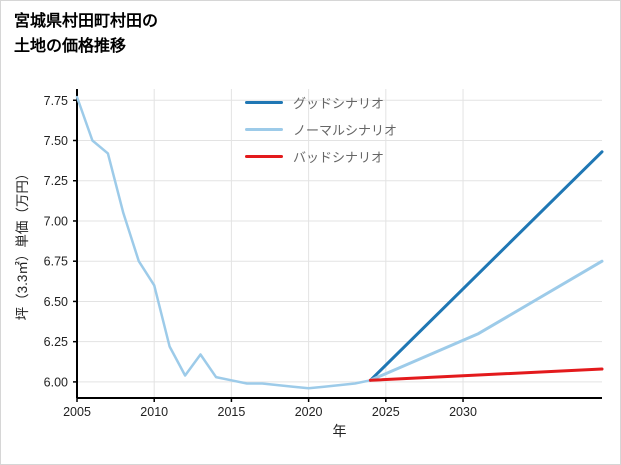 The height and width of the screenshot is (465, 621). What do you see at coordinates (56, 101) in the screenshot?
I see `y-tick-label: 7.75` at bounding box center [56, 101].